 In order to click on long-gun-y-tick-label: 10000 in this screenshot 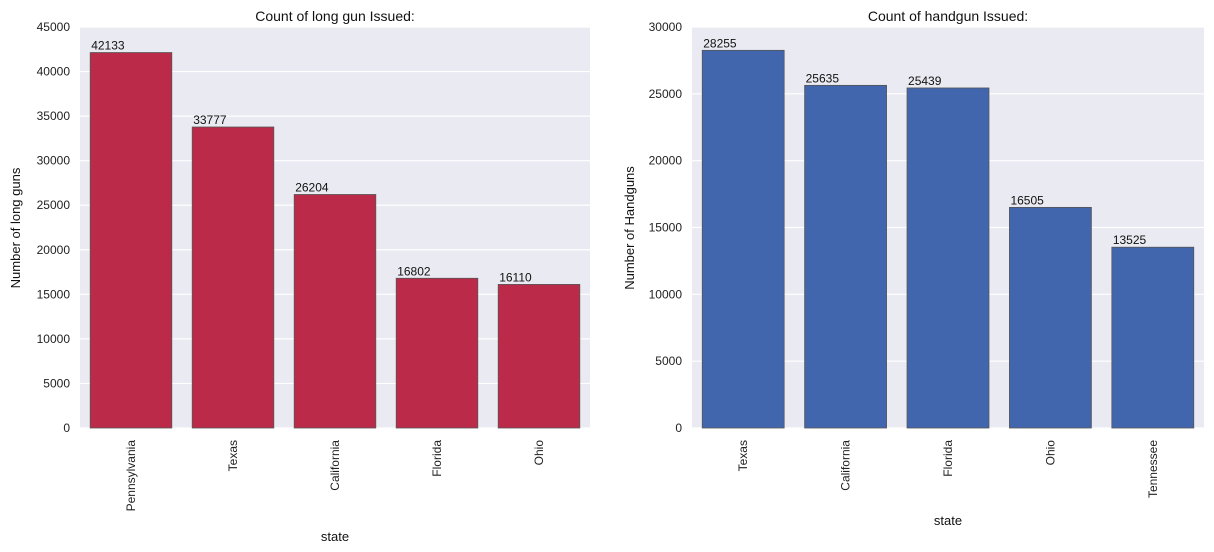, I will do `click(54, 339)`.